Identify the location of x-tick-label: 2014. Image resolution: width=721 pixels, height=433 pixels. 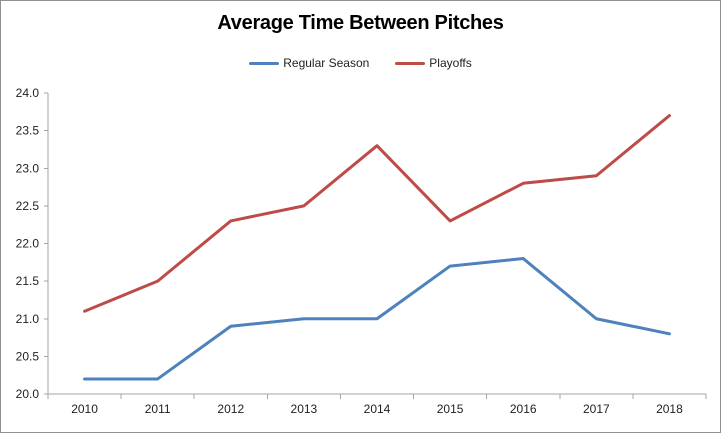
(377, 409).